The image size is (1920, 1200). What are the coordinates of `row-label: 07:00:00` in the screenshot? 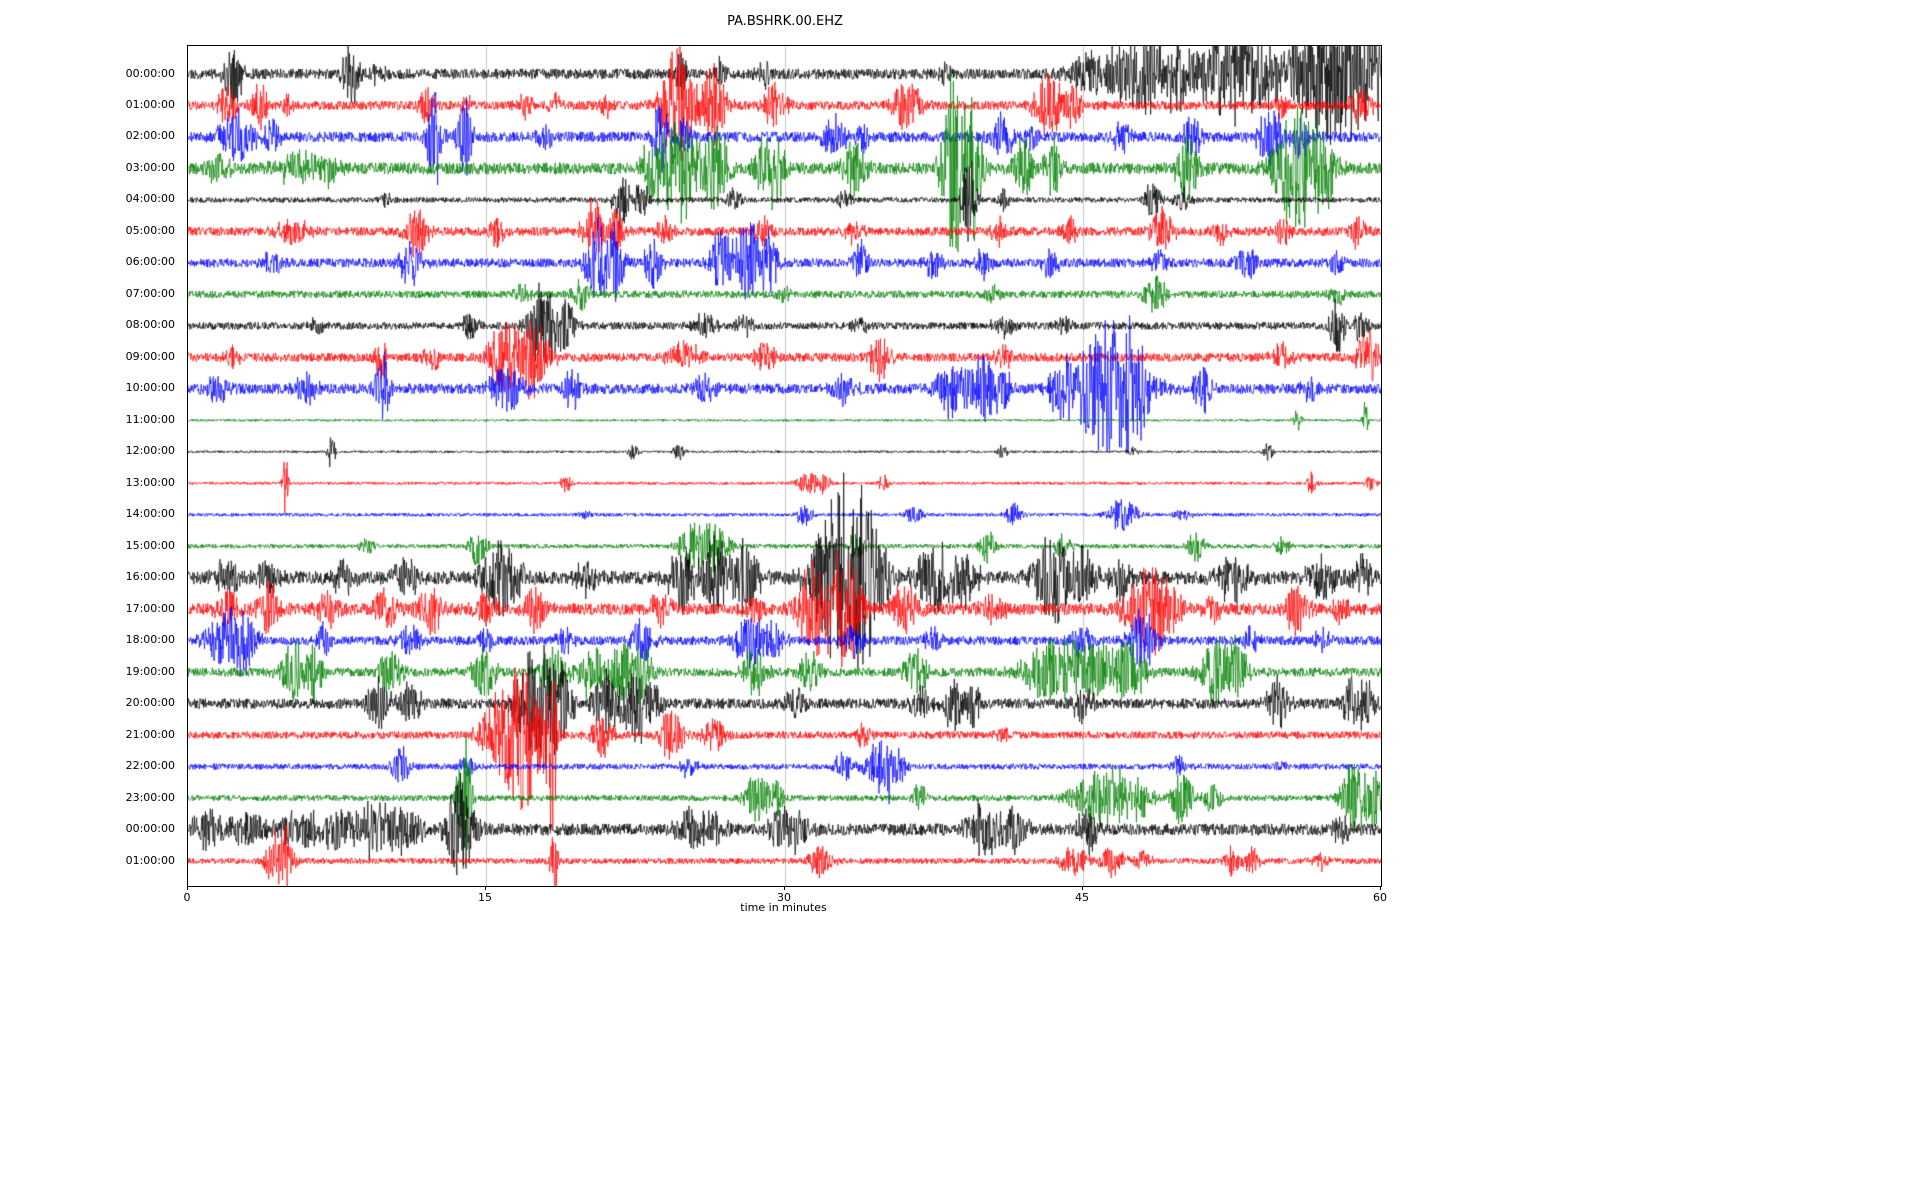 It's located at (150, 293).